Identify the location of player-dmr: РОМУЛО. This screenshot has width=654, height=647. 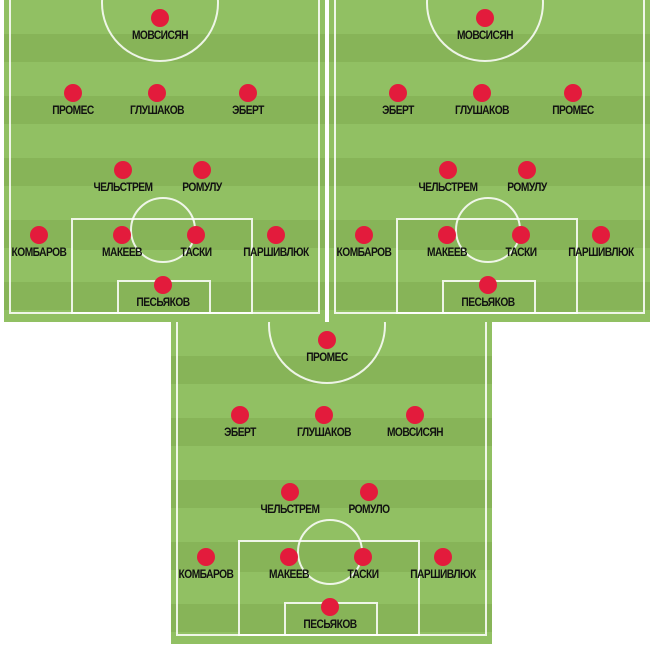
(369, 499).